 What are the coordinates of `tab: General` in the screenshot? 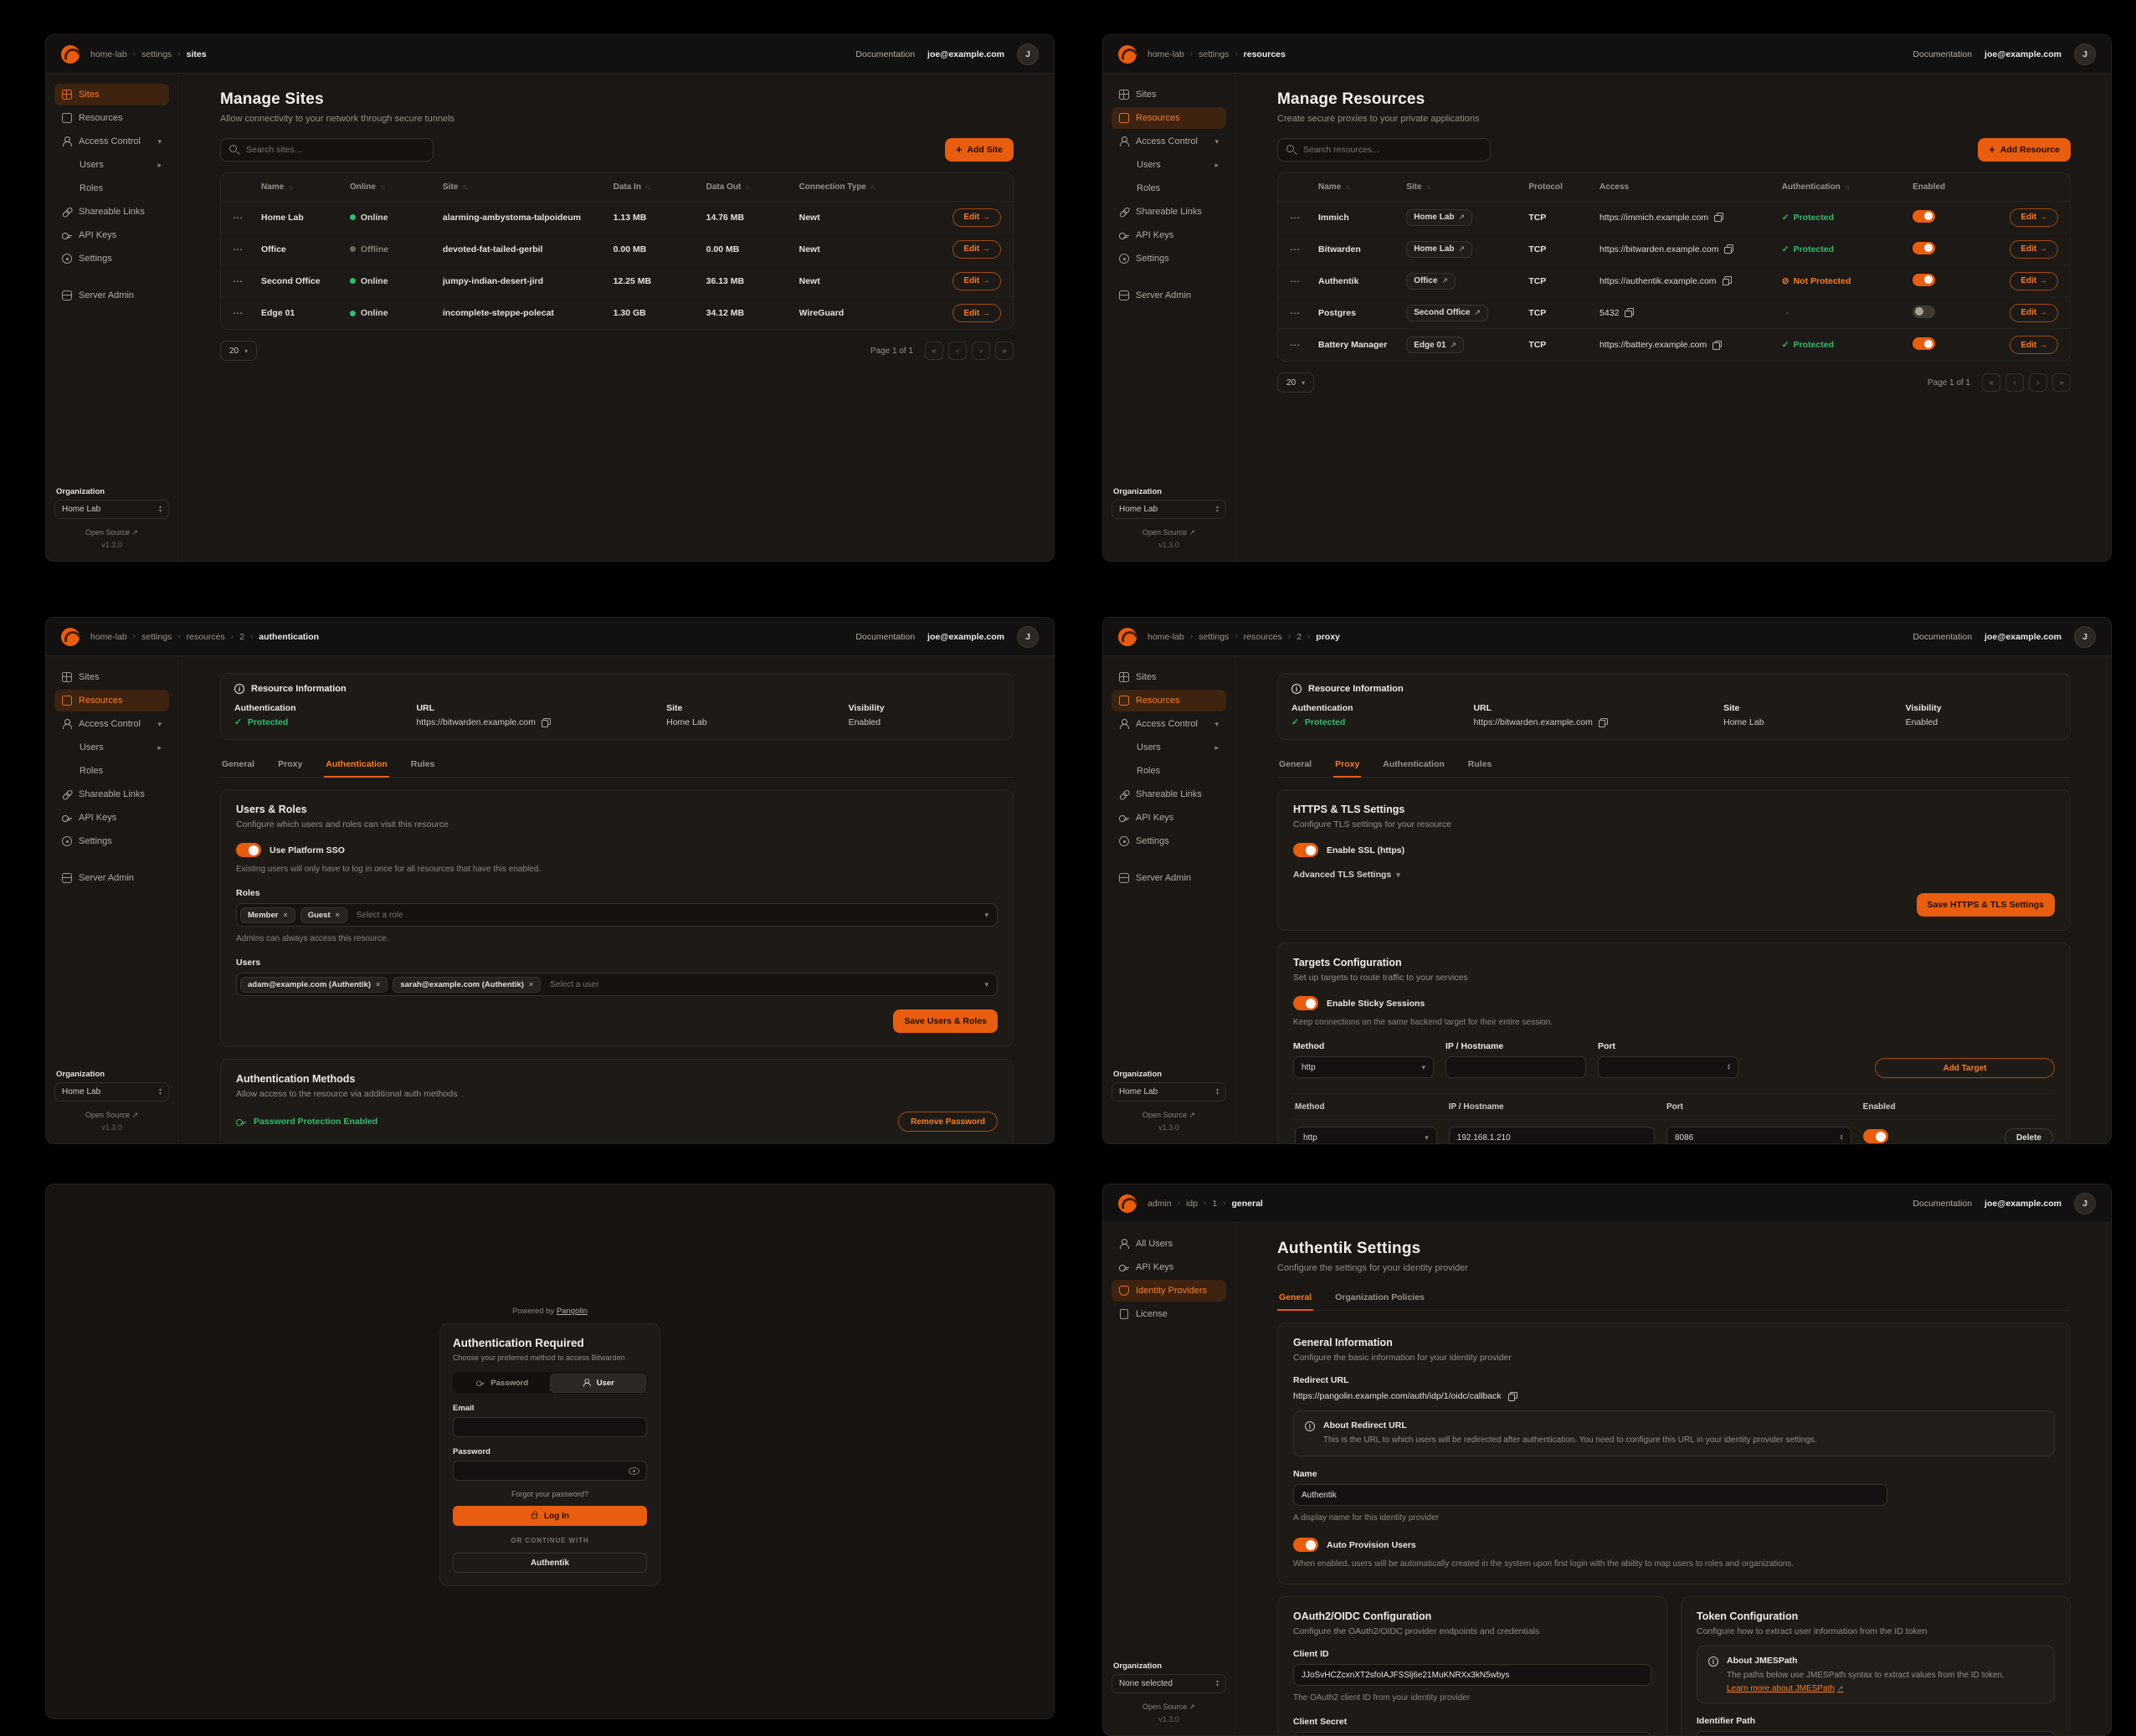 It's located at (239, 764).